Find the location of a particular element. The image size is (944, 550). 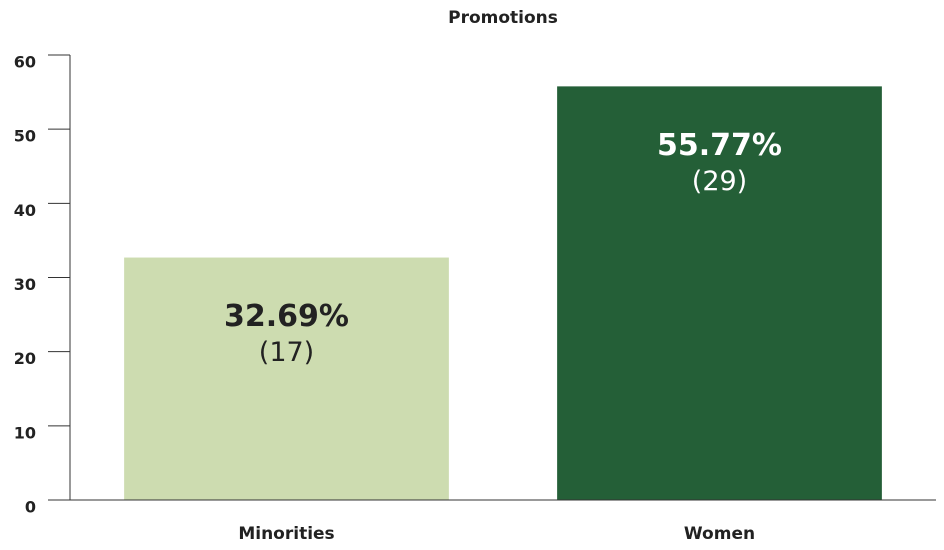

y-tick-label: 20 is located at coordinates (25, 358).